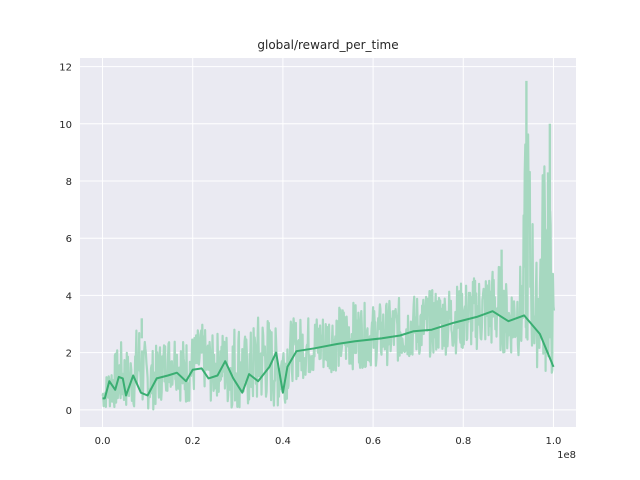  Describe the element at coordinates (69, 239) in the screenshot. I see `y-tick-label: 6` at that location.